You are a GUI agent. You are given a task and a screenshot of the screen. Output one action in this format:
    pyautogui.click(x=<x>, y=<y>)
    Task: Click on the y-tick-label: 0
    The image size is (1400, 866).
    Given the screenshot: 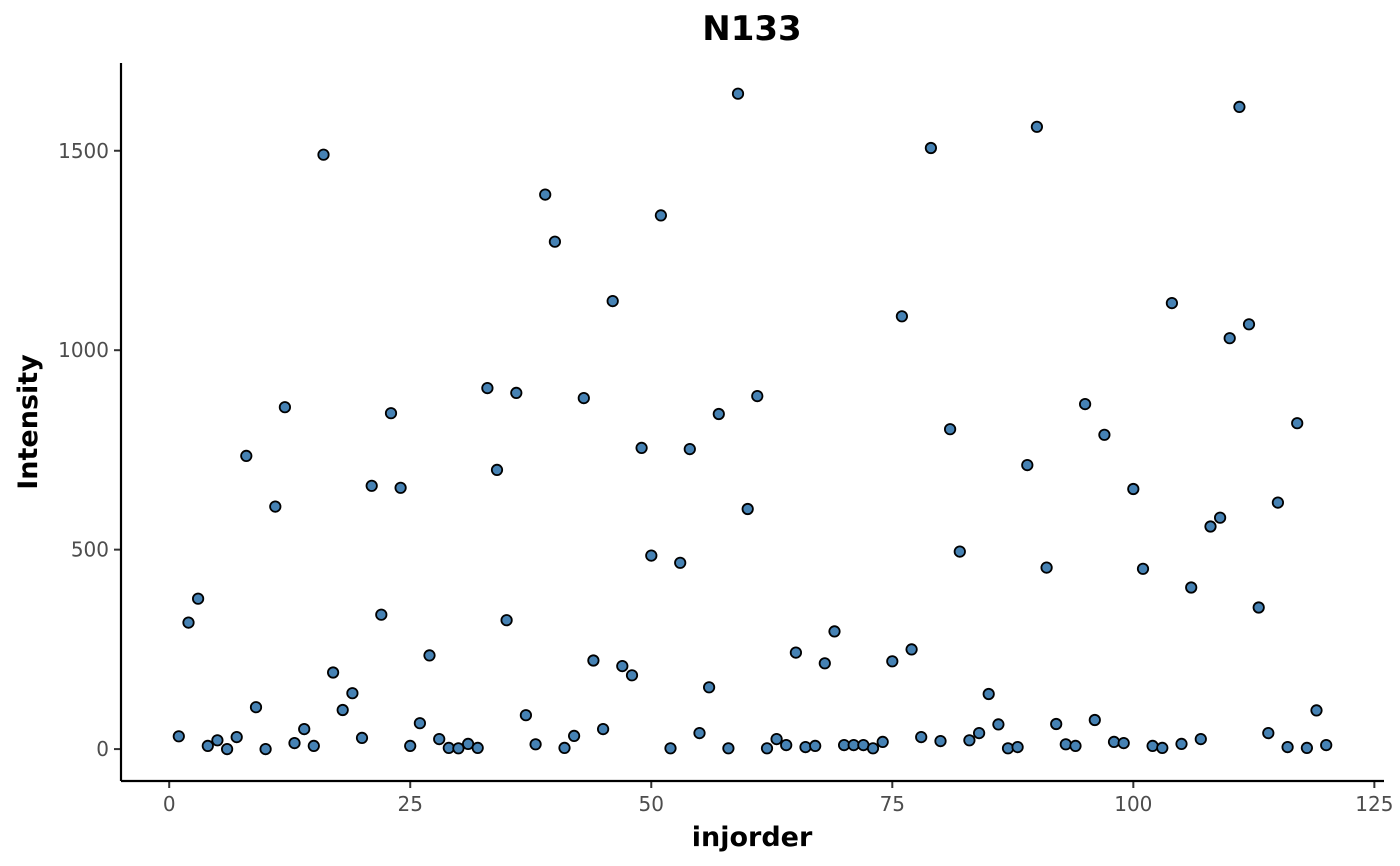 What is the action you would take?
    pyautogui.click(x=102, y=749)
    